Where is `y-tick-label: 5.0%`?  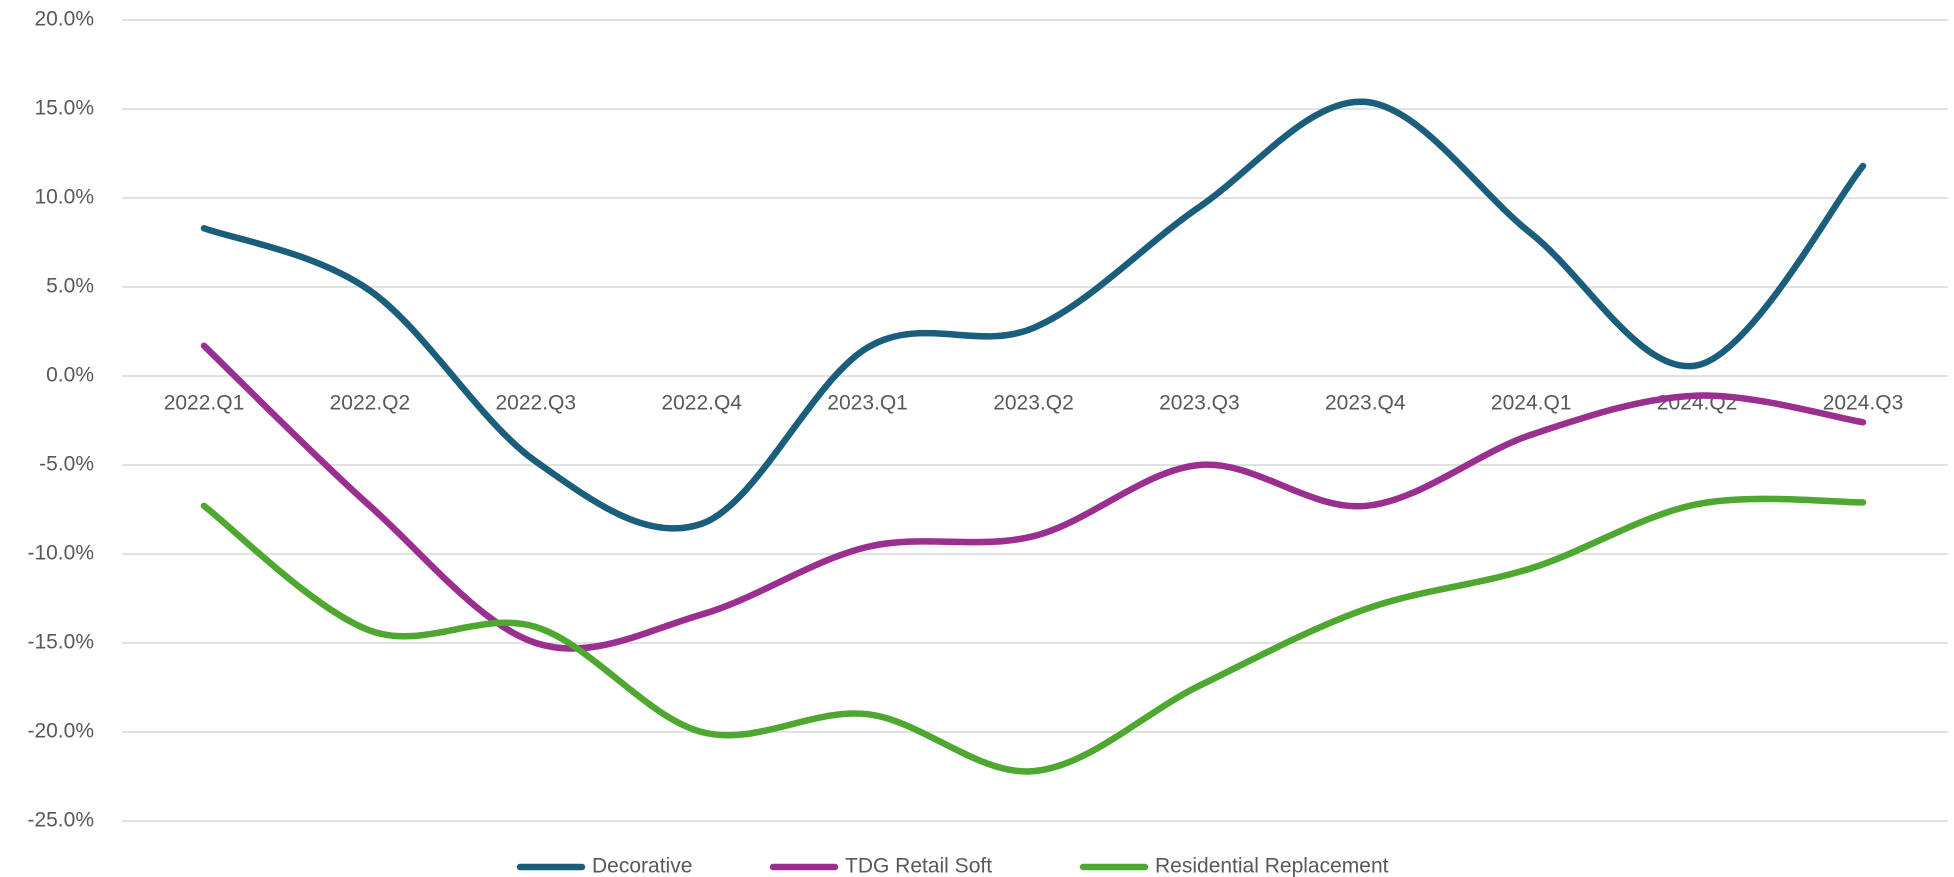
y-tick-label: 5.0% is located at coordinates (70, 286).